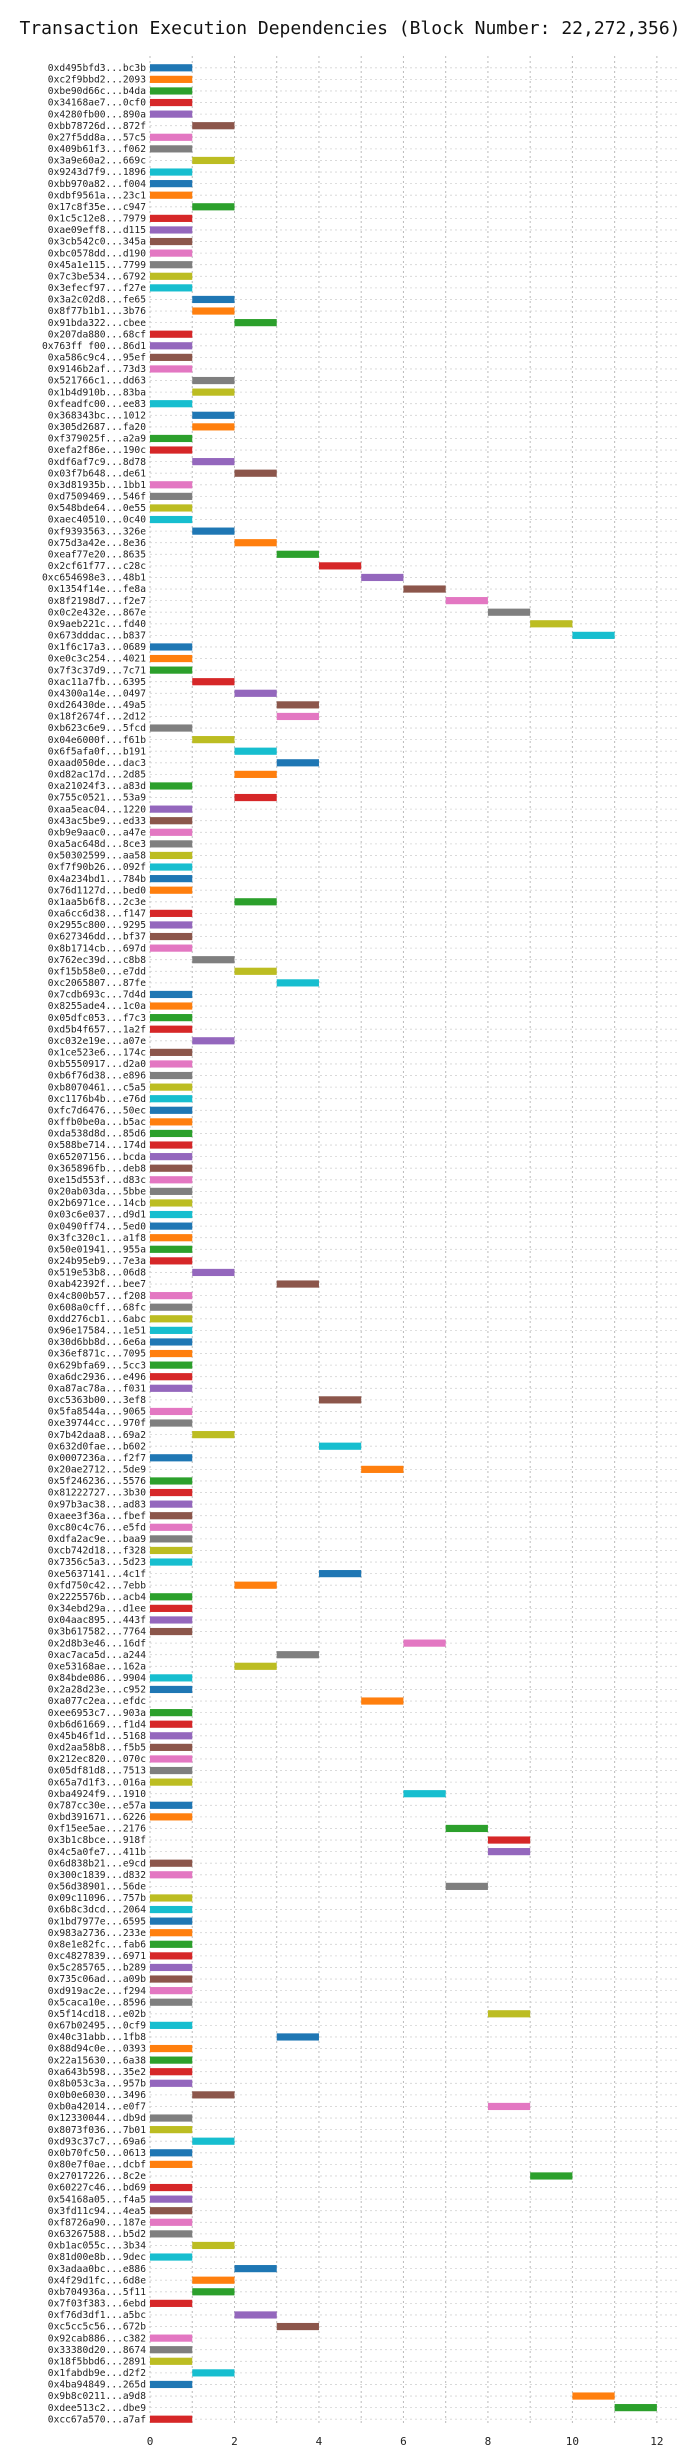 This screenshot has width=700, height=2460. I want to click on row-label: 0x27017226...8c2e, so click(97, 2176).